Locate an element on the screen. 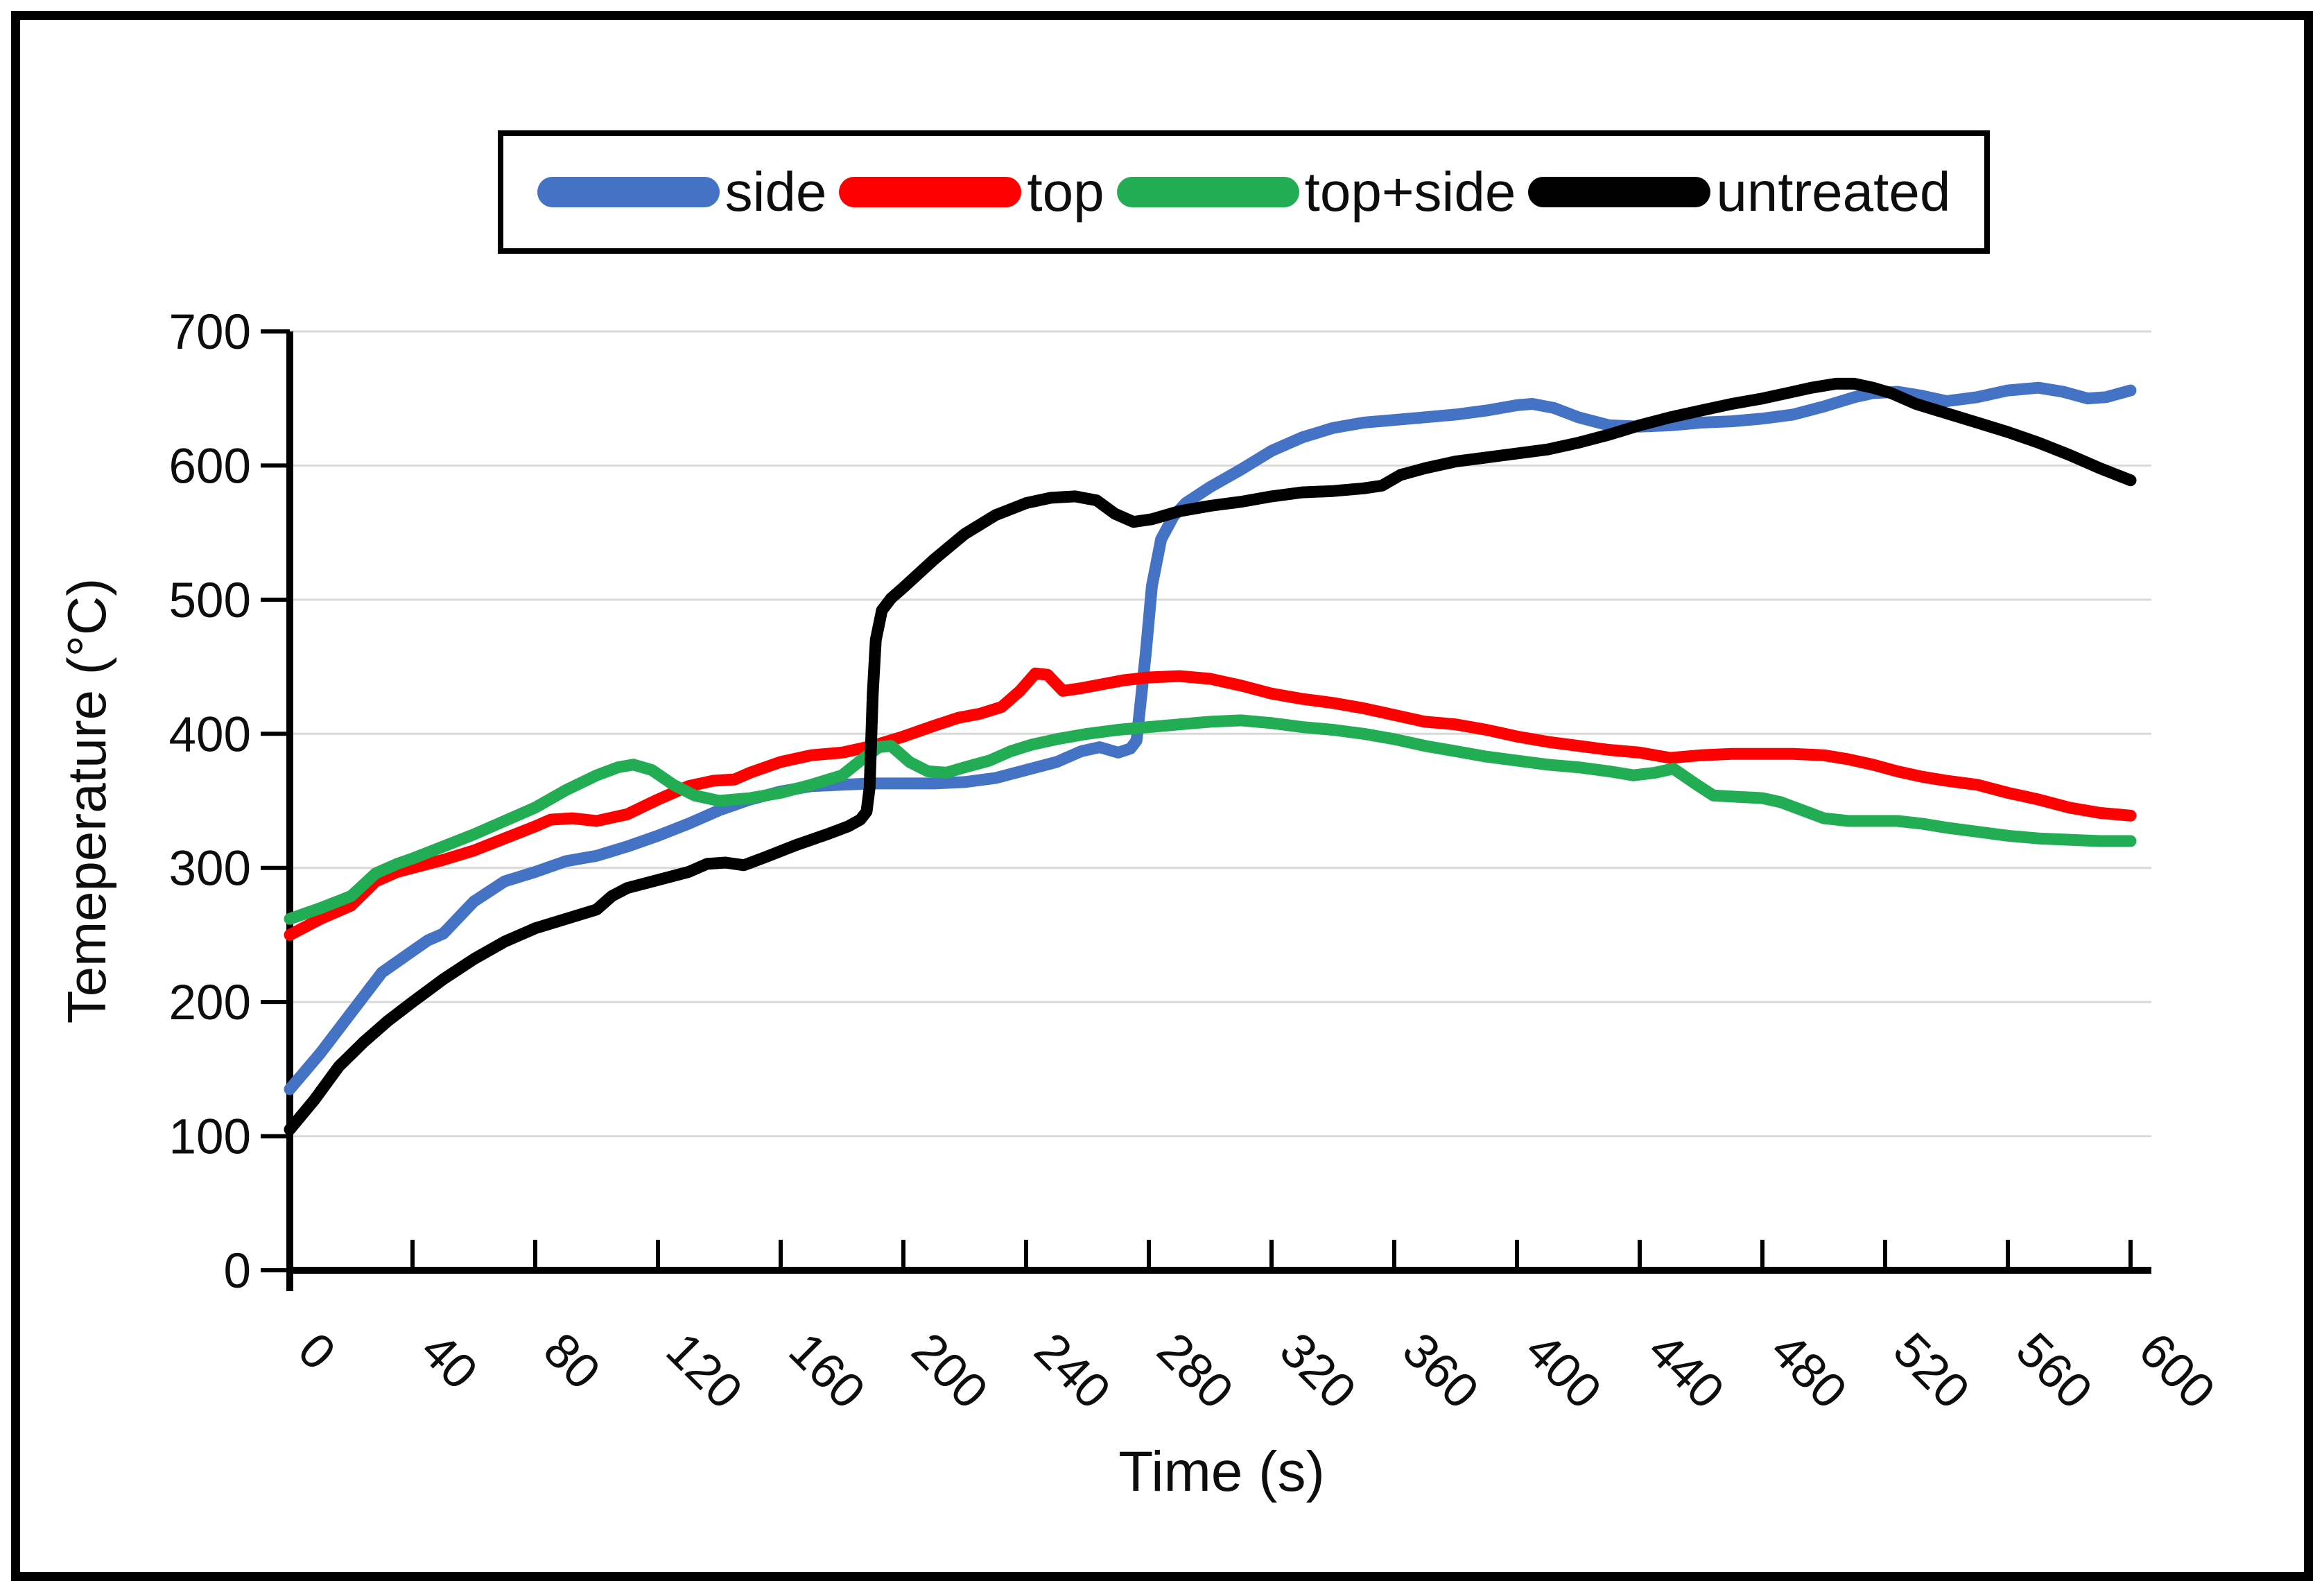 The width and height of the screenshot is (2324, 1592). y-tick-label-100: 100 is located at coordinates (210, 1137).